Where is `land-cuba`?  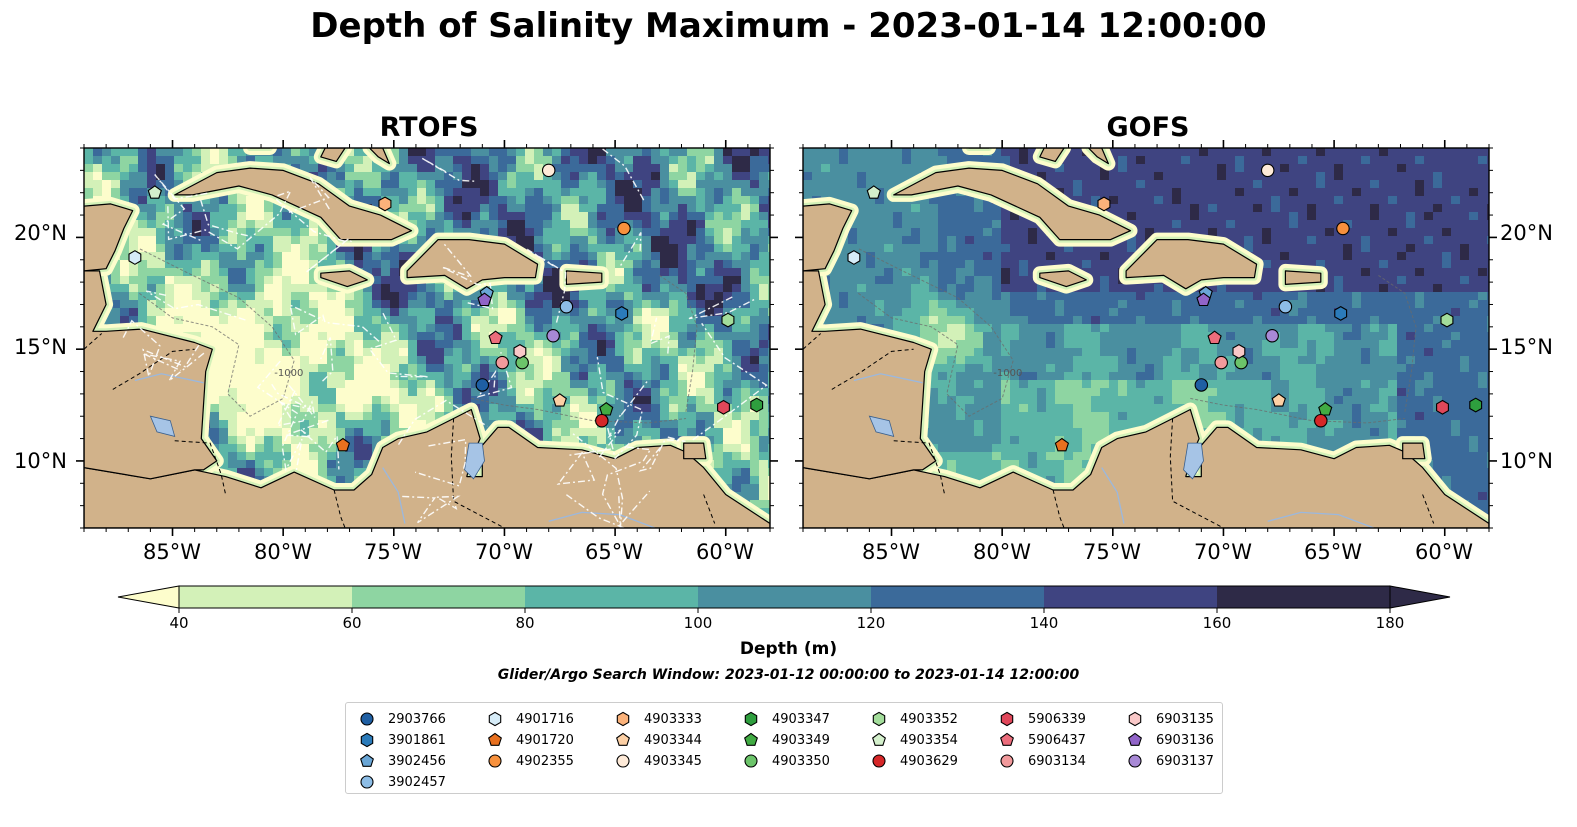
land-cuba is located at coordinates (293, 204).